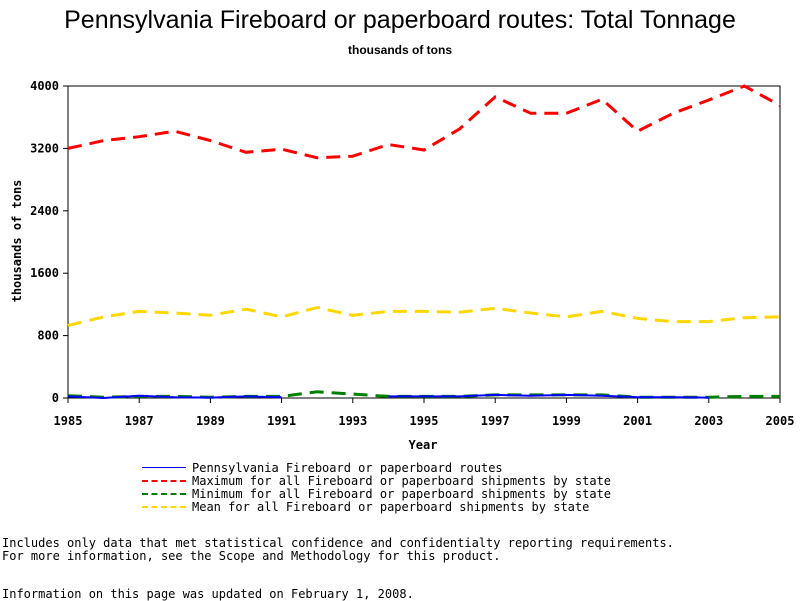 The height and width of the screenshot is (601, 800). Describe the element at coordinates (68, 421) in the screenshot. I see `x-tick-label: 1985` at that location.